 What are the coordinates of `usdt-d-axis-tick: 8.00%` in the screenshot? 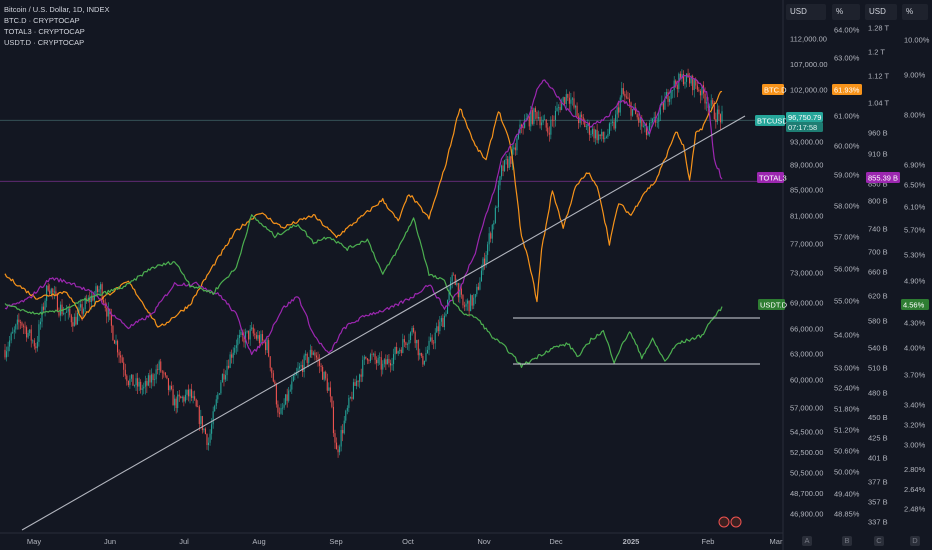 It's located at (915, 115).